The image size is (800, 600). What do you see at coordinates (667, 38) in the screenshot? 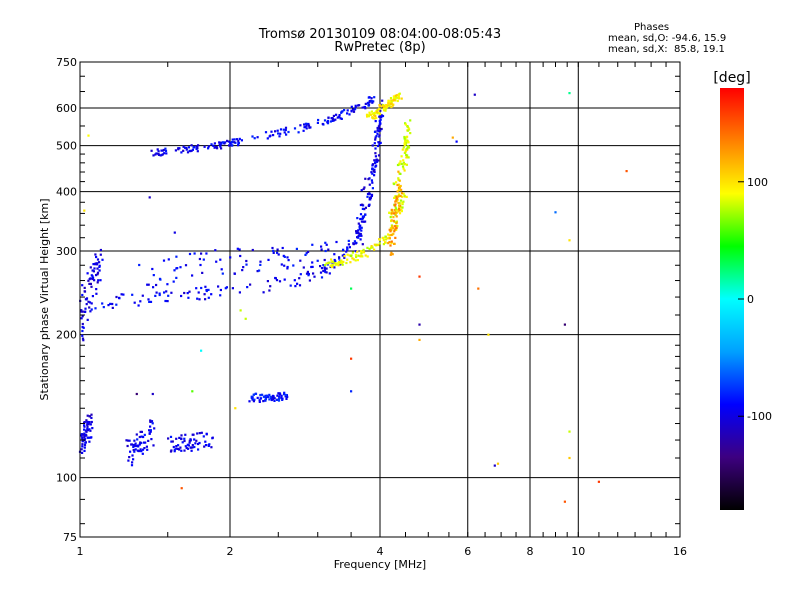
I see `stats-o-mode: mean, sd,O: -94.6, 15.9` at bounding box center [667, 38].